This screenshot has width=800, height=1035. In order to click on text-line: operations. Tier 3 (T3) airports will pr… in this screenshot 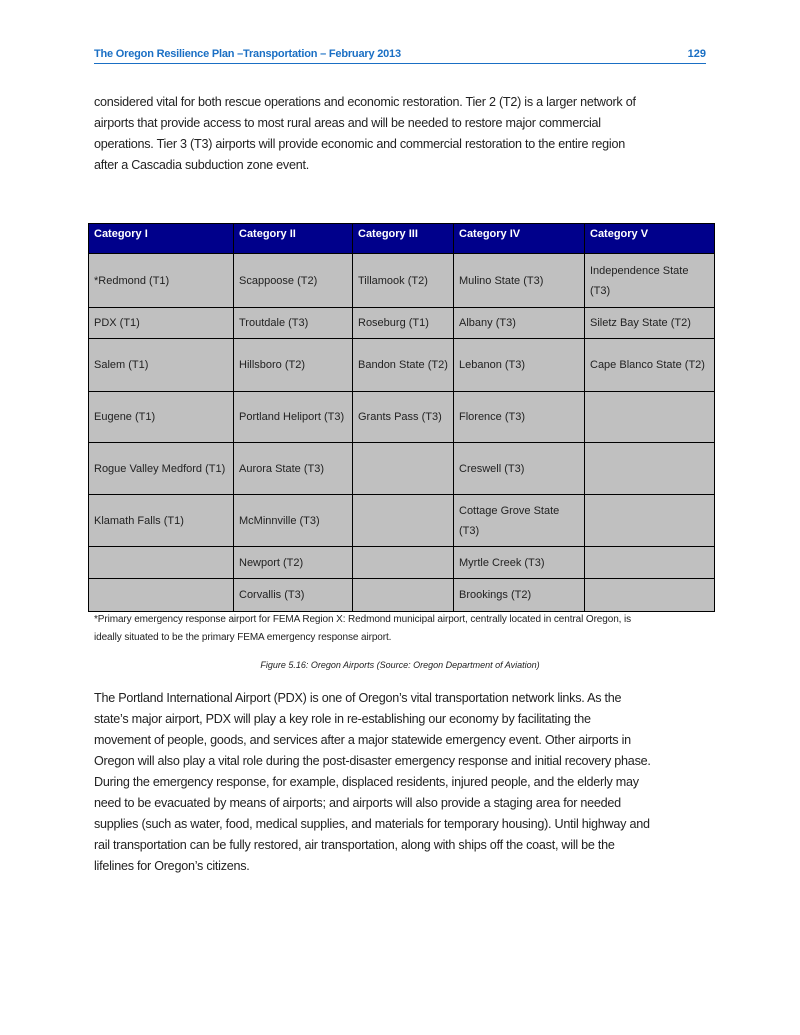, I will do `click(359, 144)`.